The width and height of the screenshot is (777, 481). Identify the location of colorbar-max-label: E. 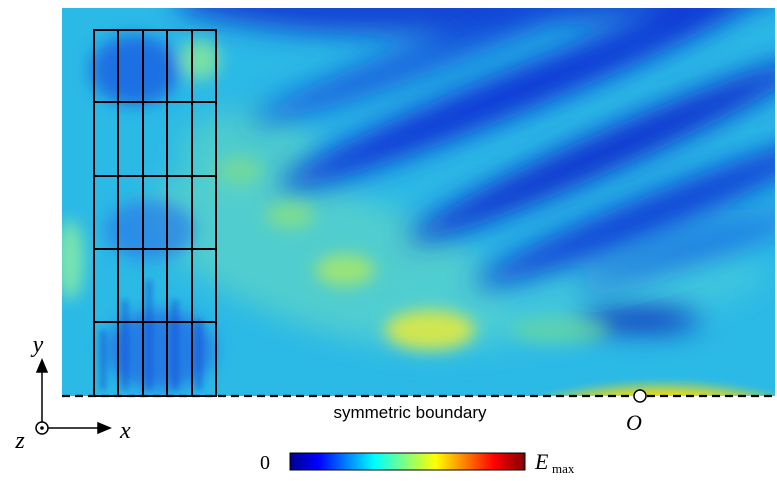
(541, 461).